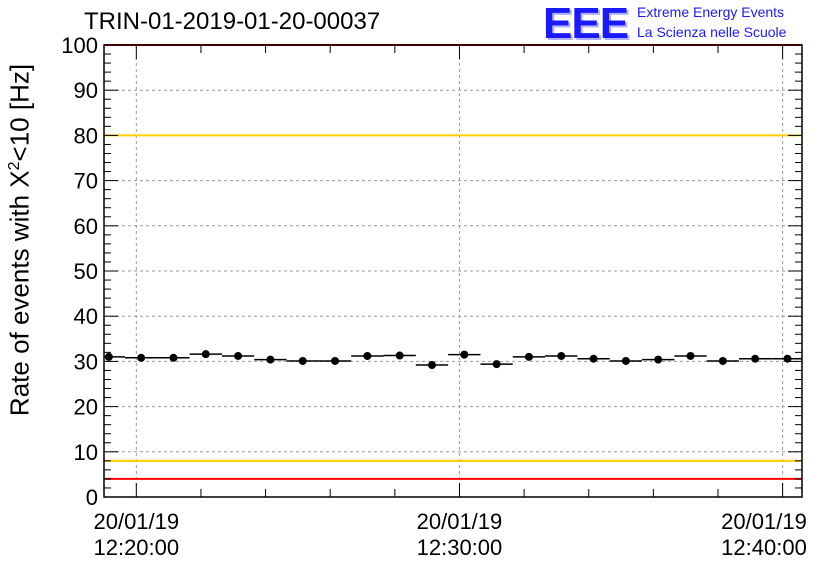  Describe the element at coordinates (86, 407) in the screenshot. I see `y-tick-label: 20` at that location.